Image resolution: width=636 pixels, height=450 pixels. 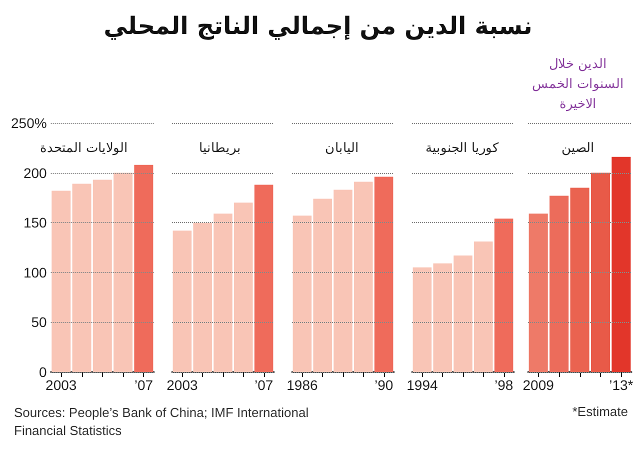 What do you see at coordinates (35, 272) in the screenshot?
I see `y-tick-label: 100` at bounding box center [35, 272].